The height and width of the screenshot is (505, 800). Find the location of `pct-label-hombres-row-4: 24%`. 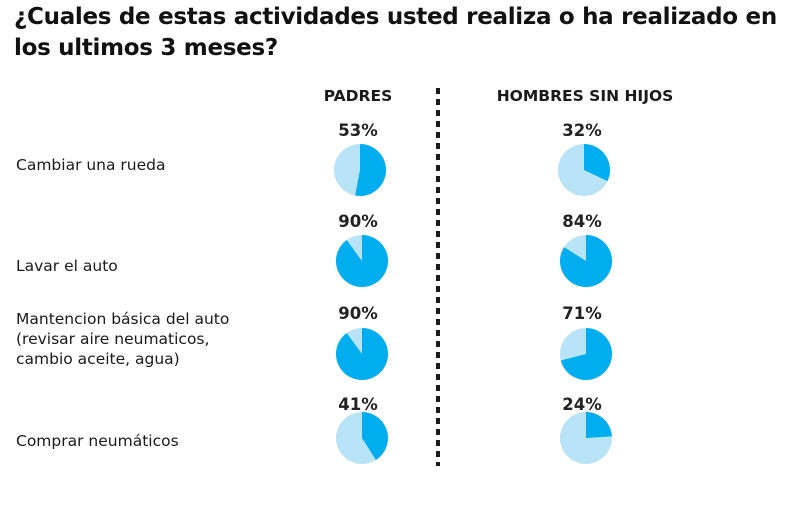

pct-label-hombres-row-4: 24% is located at coordinates (582, 404).